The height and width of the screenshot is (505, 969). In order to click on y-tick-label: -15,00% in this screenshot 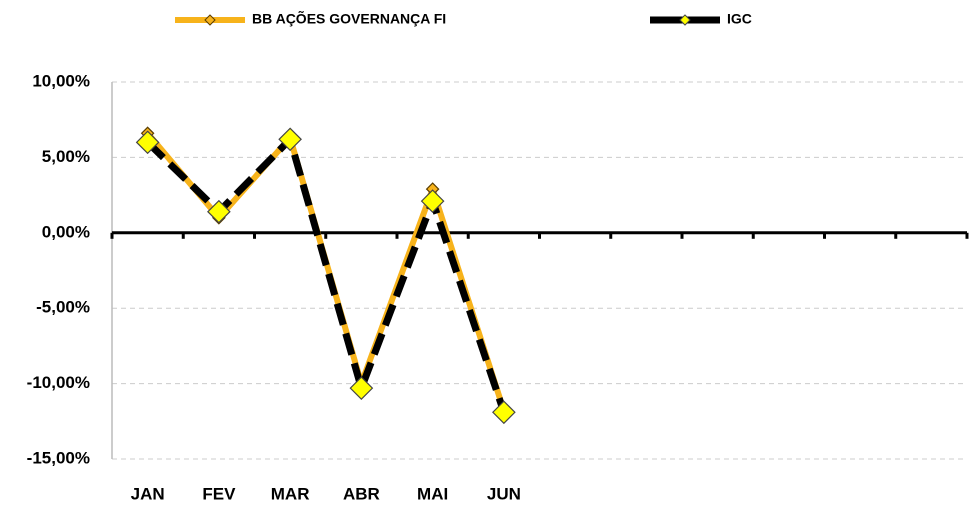, I will do `click(58, 457)`.